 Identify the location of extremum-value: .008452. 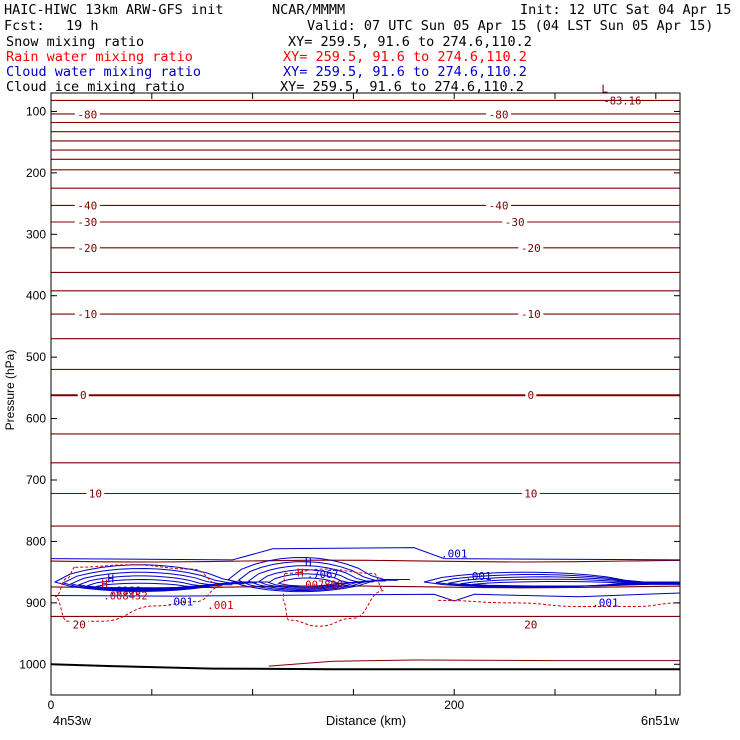
(125, 596).